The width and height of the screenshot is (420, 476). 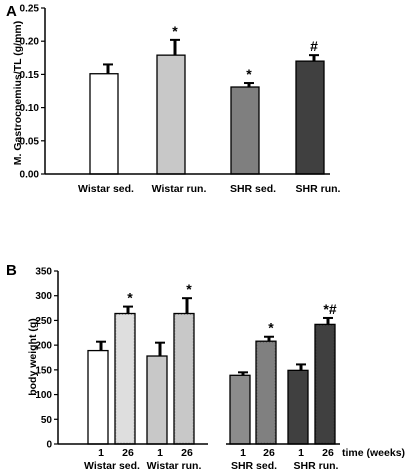 What do you see at coordinates (30, 175) in the screenshot?
I see `panel-a-y-tick-label: 0.00` at bounding box center [30, 175].